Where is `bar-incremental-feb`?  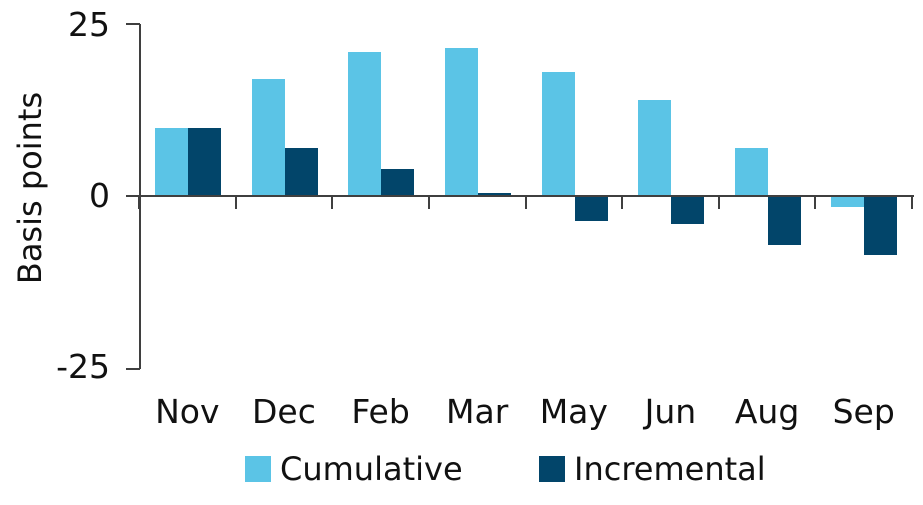
bar-incremental-feb is located at coordinates (398, 182).